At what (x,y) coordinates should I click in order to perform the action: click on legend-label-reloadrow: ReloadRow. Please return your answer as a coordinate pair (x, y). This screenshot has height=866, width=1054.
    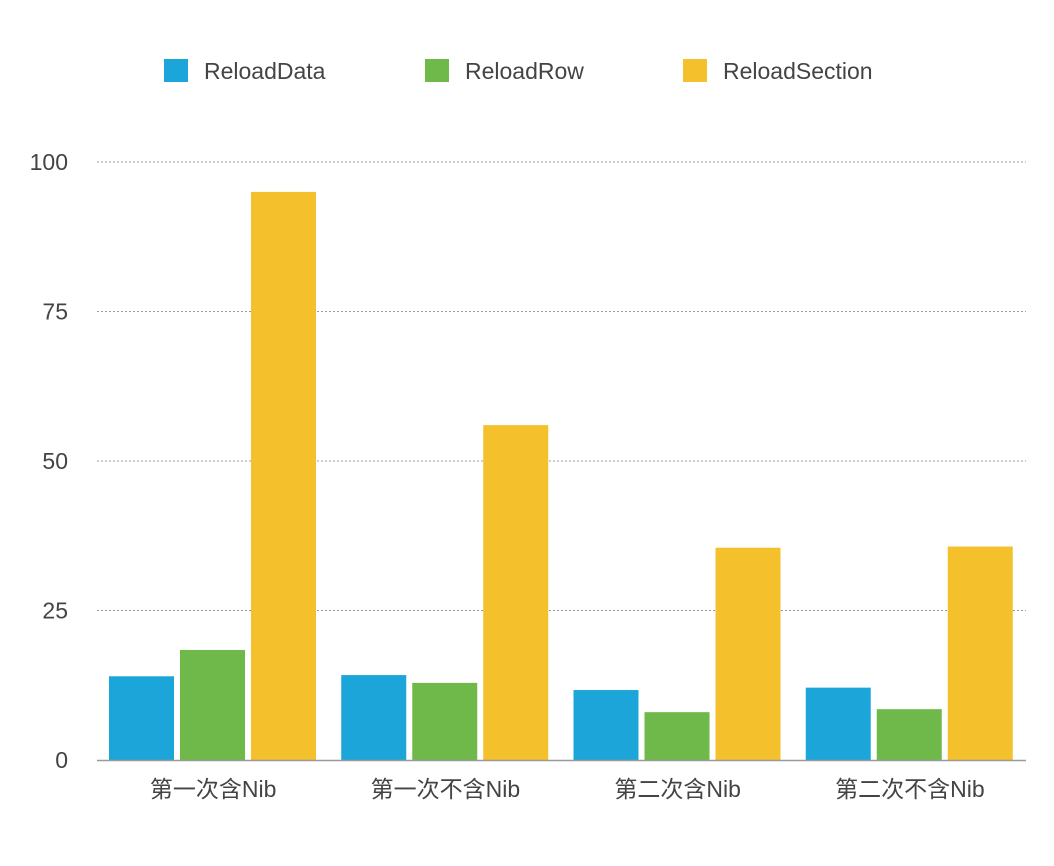
    Looking at the image, I should click on (524, 71).